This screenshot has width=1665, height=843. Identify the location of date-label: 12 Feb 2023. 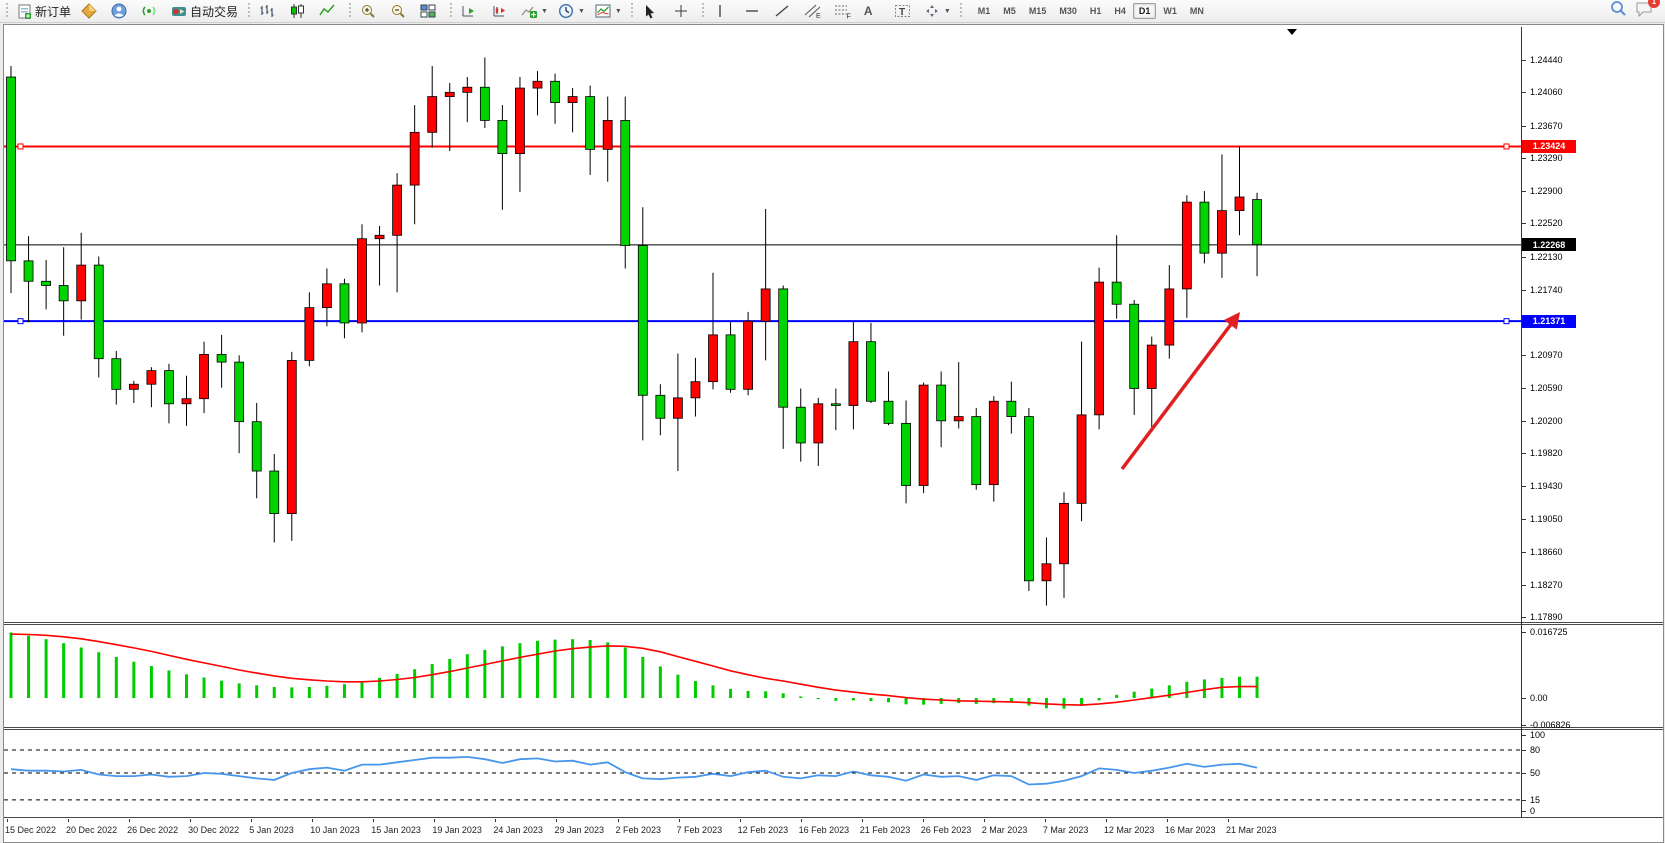
(763, 830).